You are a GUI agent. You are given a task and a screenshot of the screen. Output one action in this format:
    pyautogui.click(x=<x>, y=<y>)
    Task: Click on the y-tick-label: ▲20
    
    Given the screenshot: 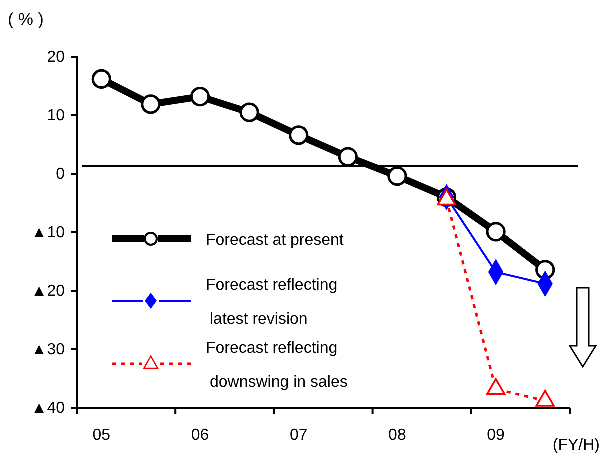 What is the action you would take?
    pyautogui.click(x=48, y=291)
    